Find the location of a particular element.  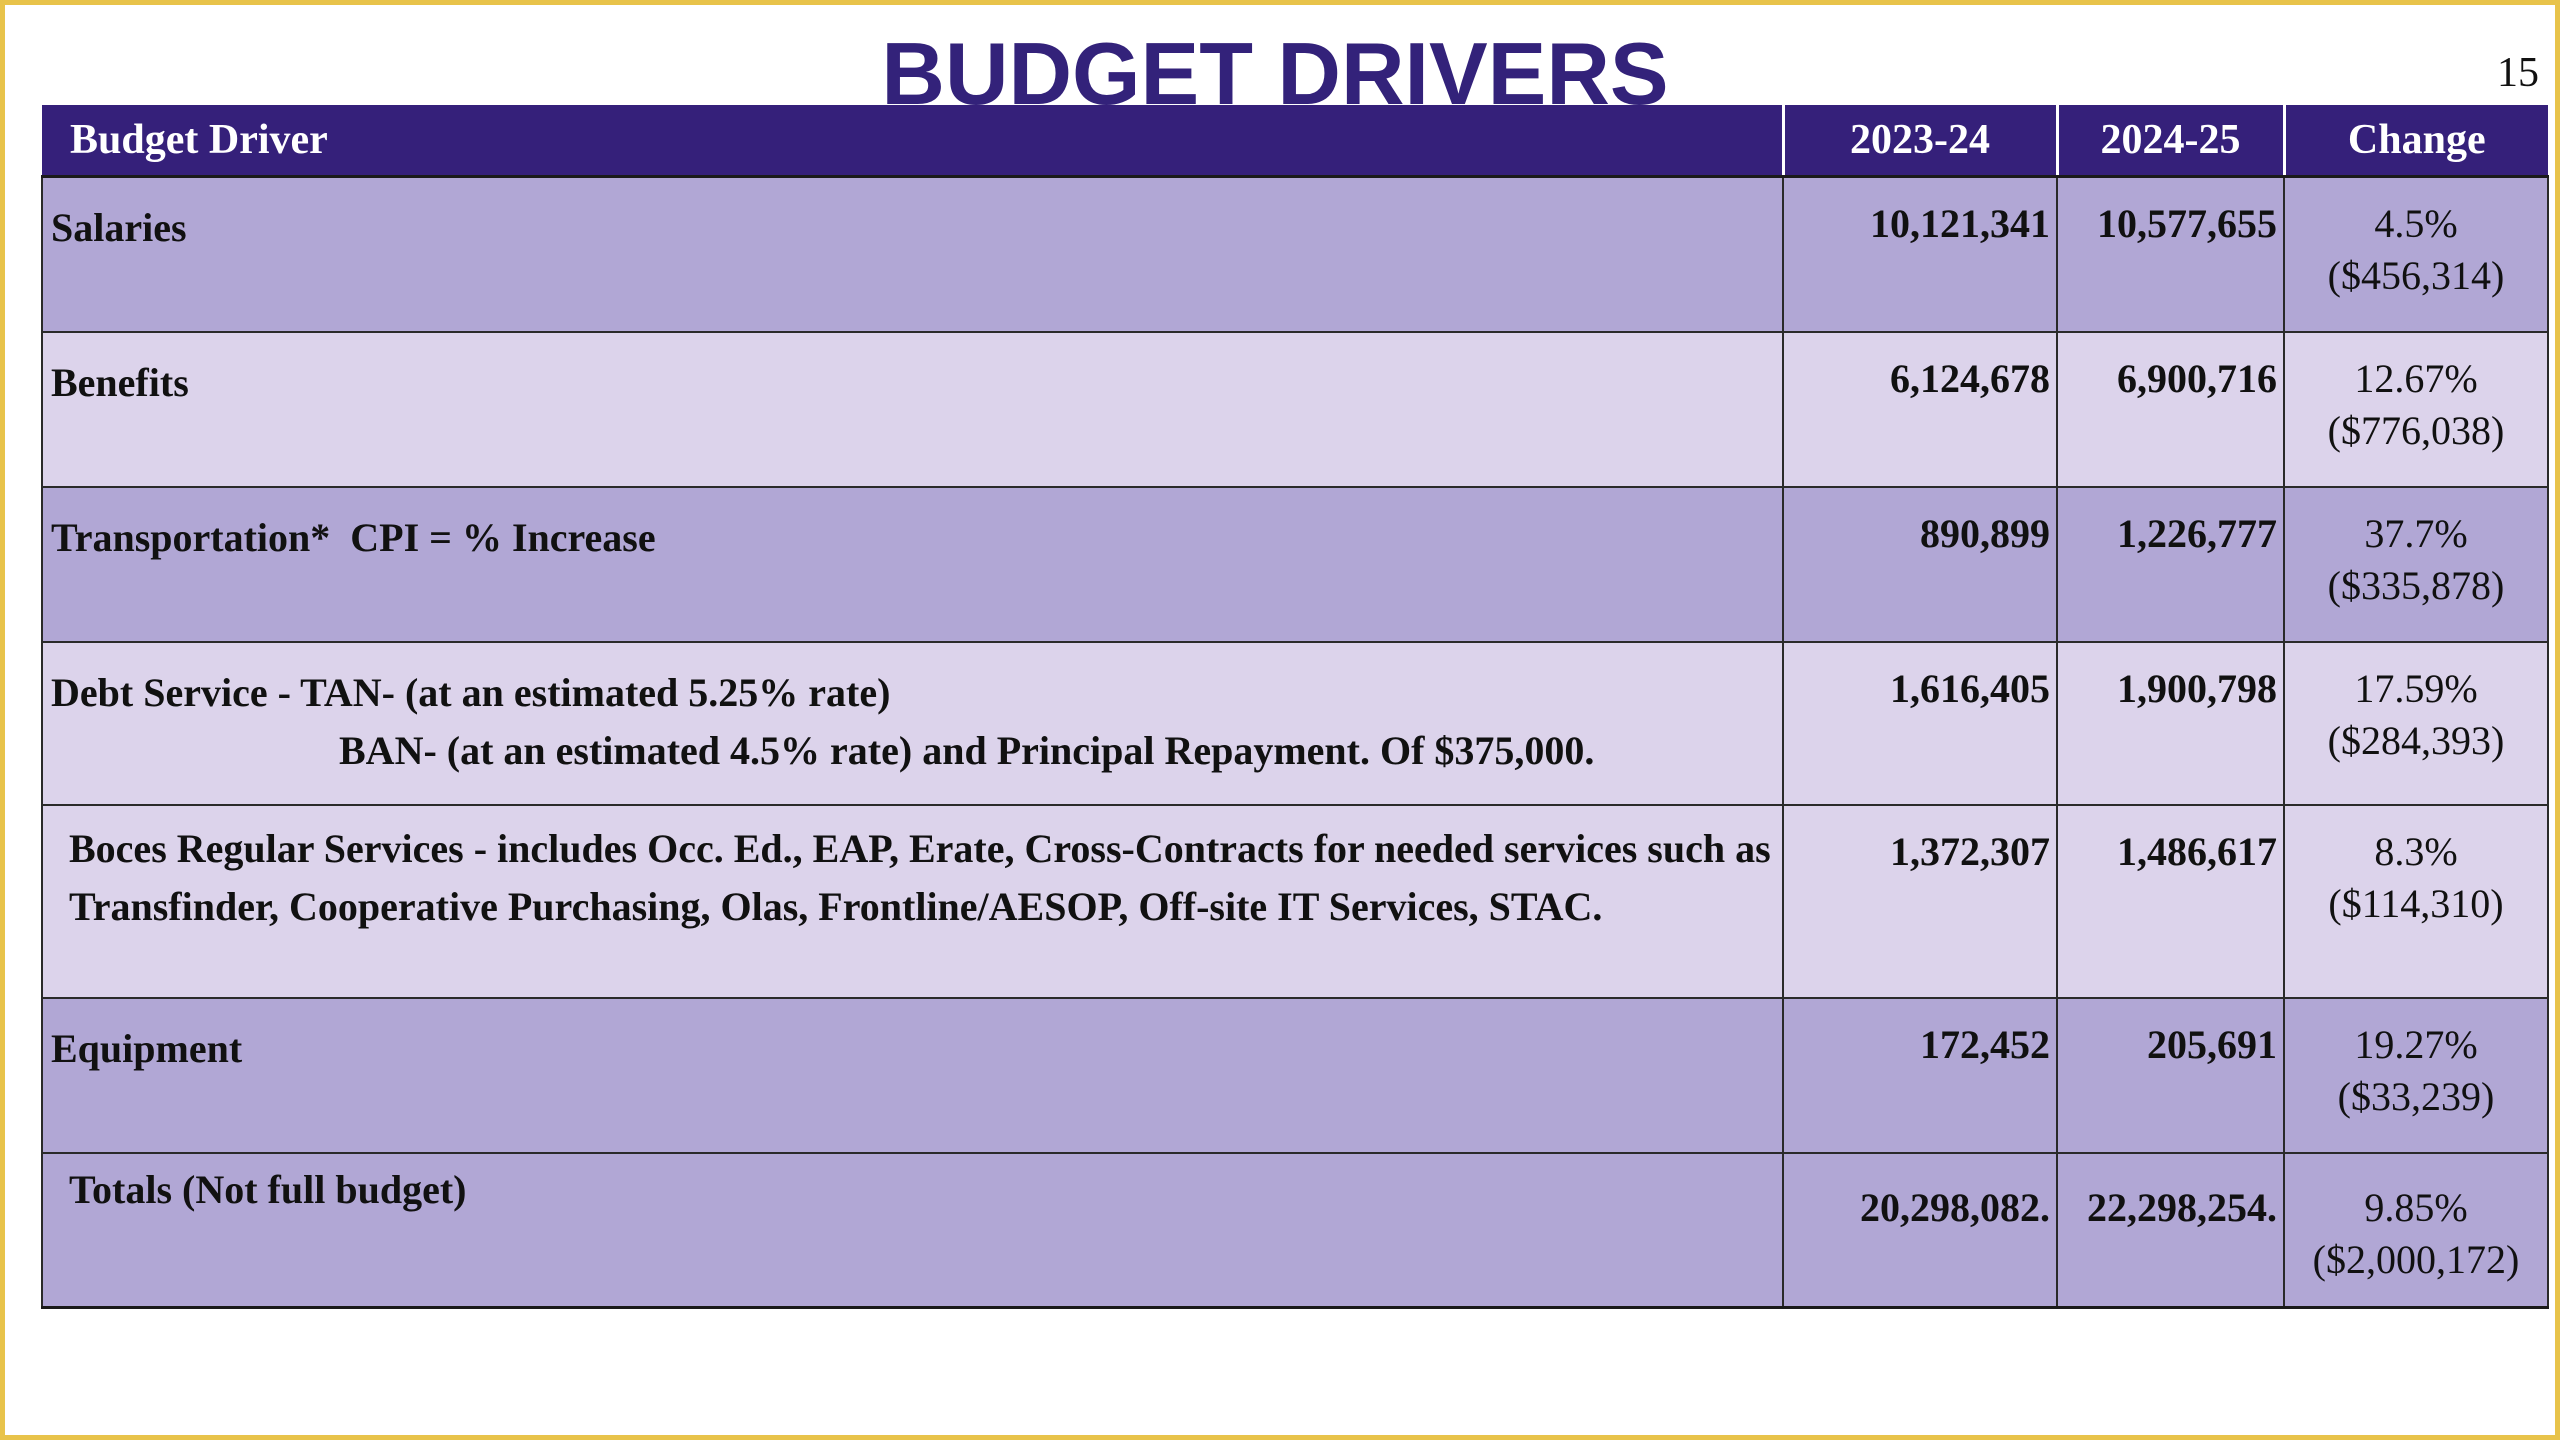

cell-2023-24: 172,452 is located at coordinates (1920, 1075).